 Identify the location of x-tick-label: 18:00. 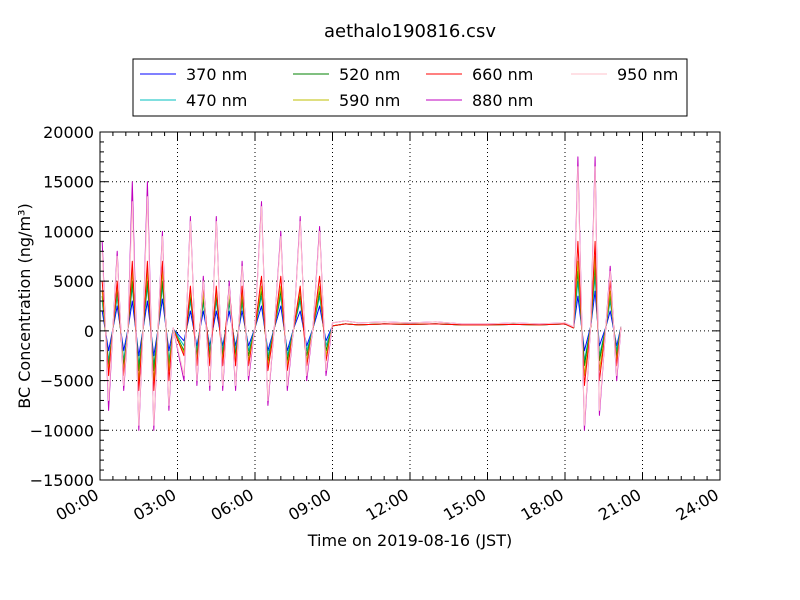
(542, 505).